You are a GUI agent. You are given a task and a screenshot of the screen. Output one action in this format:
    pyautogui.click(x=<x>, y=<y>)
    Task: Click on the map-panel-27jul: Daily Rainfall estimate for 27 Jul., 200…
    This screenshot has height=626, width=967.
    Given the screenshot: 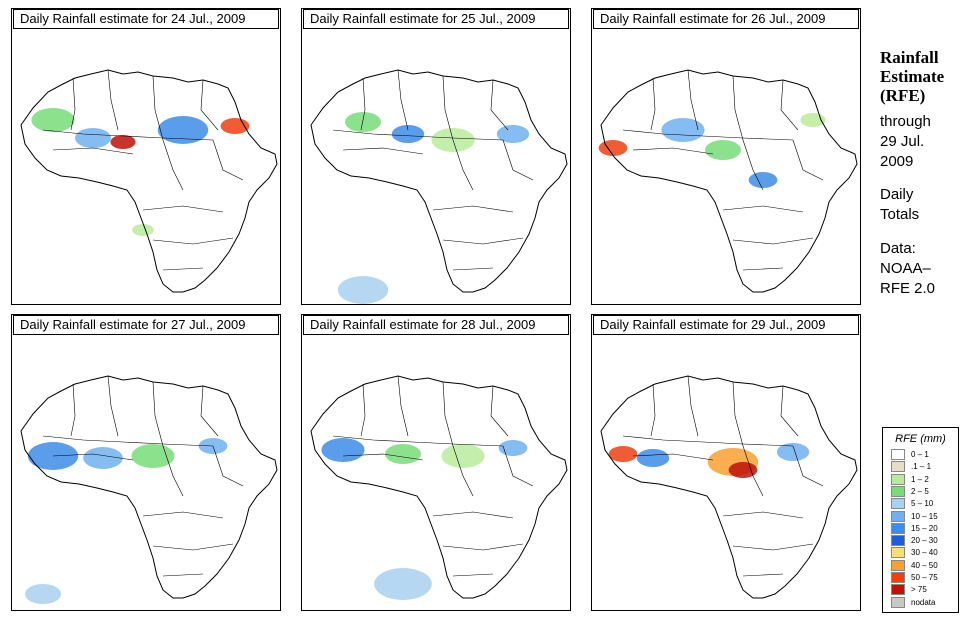 What is the action you would take?
    pyautogui.click(x=146, y=462)
    